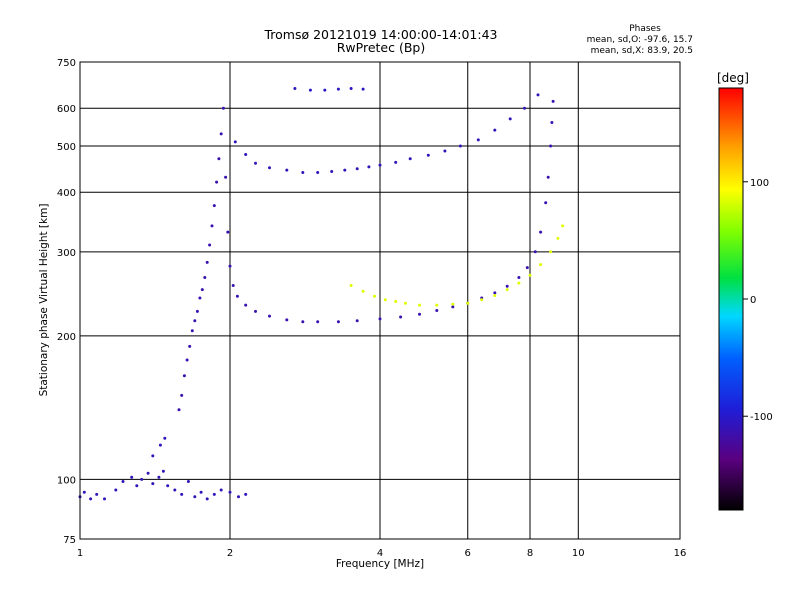 The image size is (800, 600). Describe the element at coordinates (66, 147) in the screenshot. I see `y-tick-label: 500` at that location.